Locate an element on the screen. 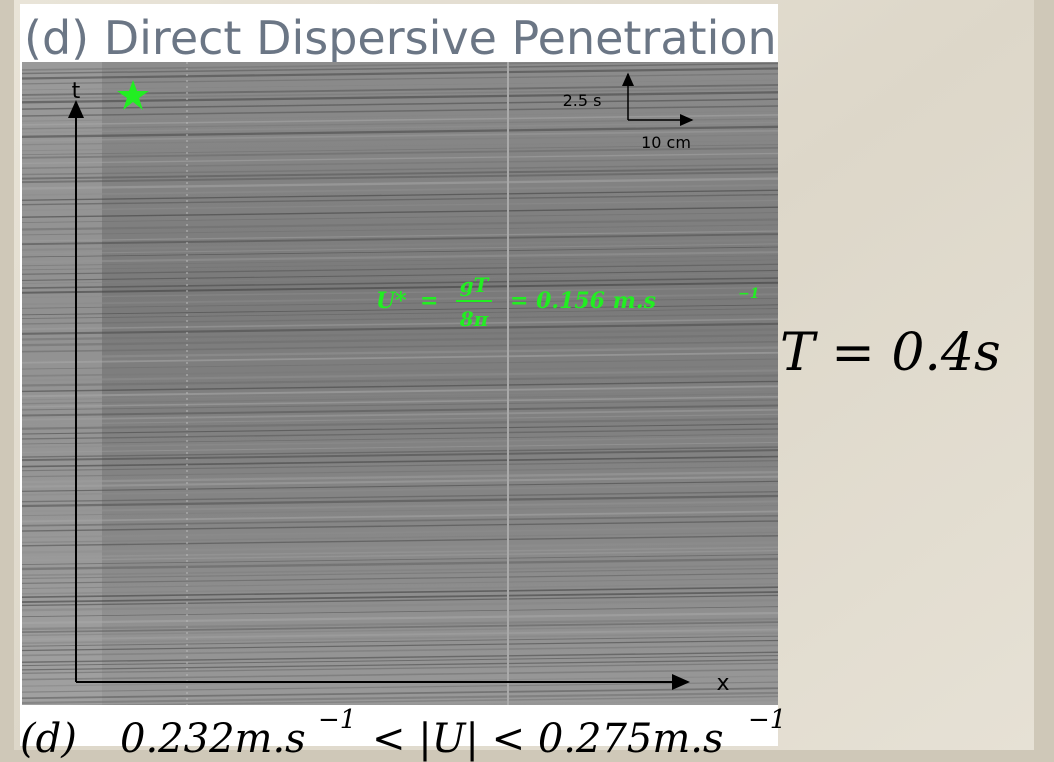 This screenshot has width=1054, height=762. star is located at coordinates (133, 95).